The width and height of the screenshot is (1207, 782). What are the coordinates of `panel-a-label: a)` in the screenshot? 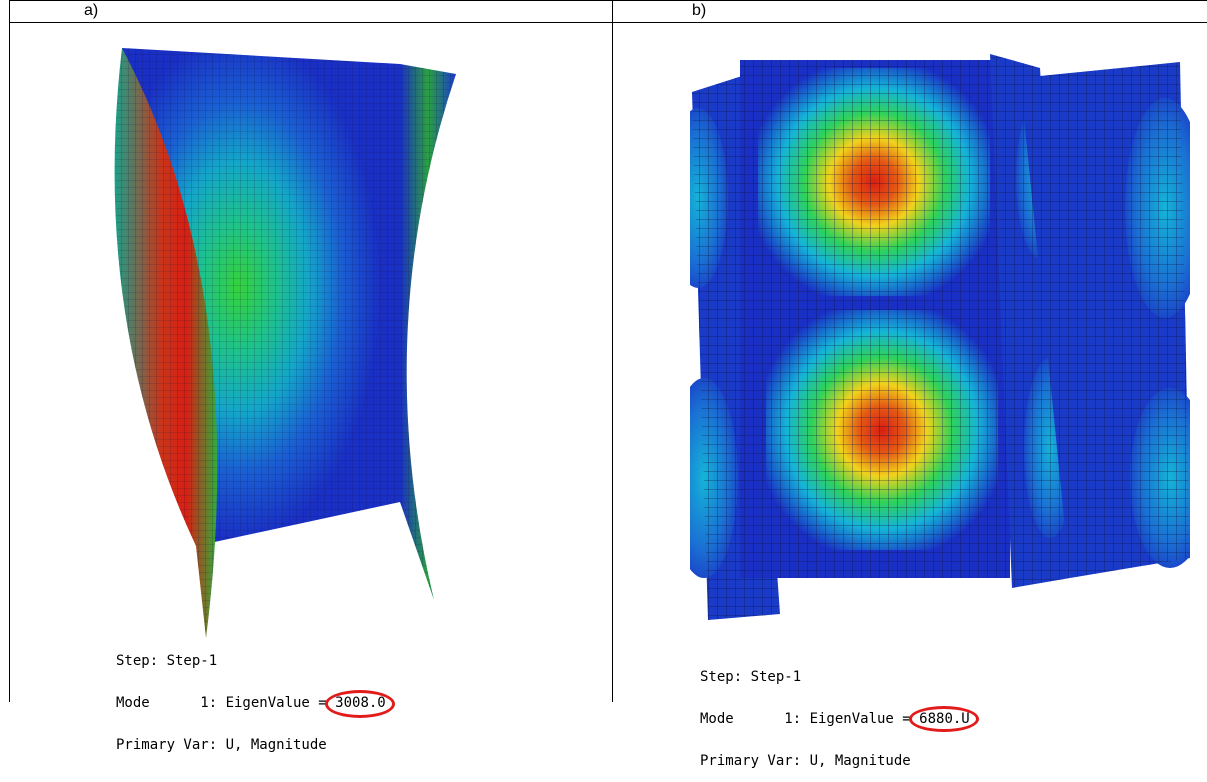 It's located at (91, 10).